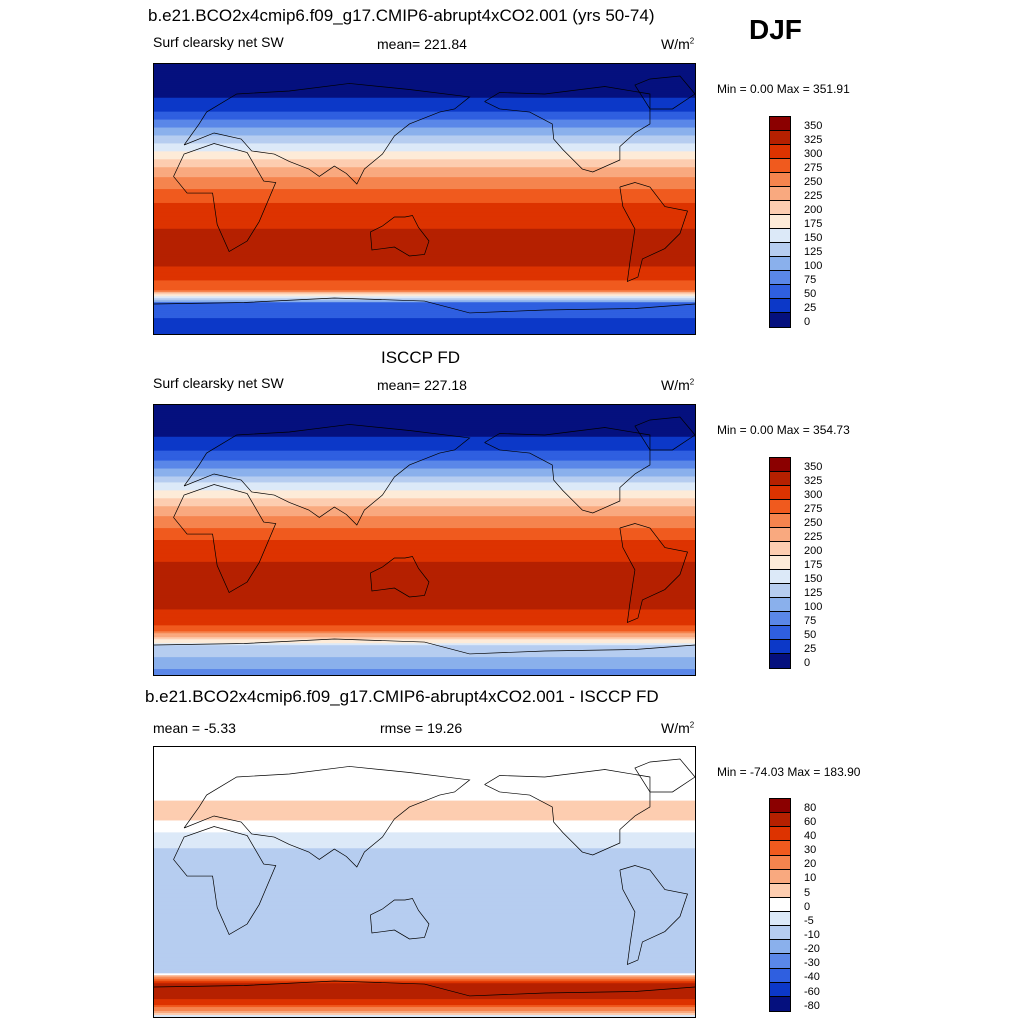 Image resolution: width=1024 pixels, height=1024 pixels. I want to click on colorbar-tick-label: 275, so click(813, 167).